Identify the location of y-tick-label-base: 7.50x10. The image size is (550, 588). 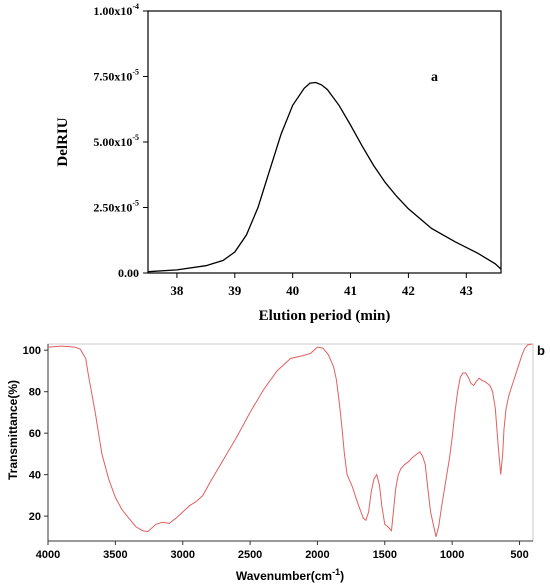
(112, 77).